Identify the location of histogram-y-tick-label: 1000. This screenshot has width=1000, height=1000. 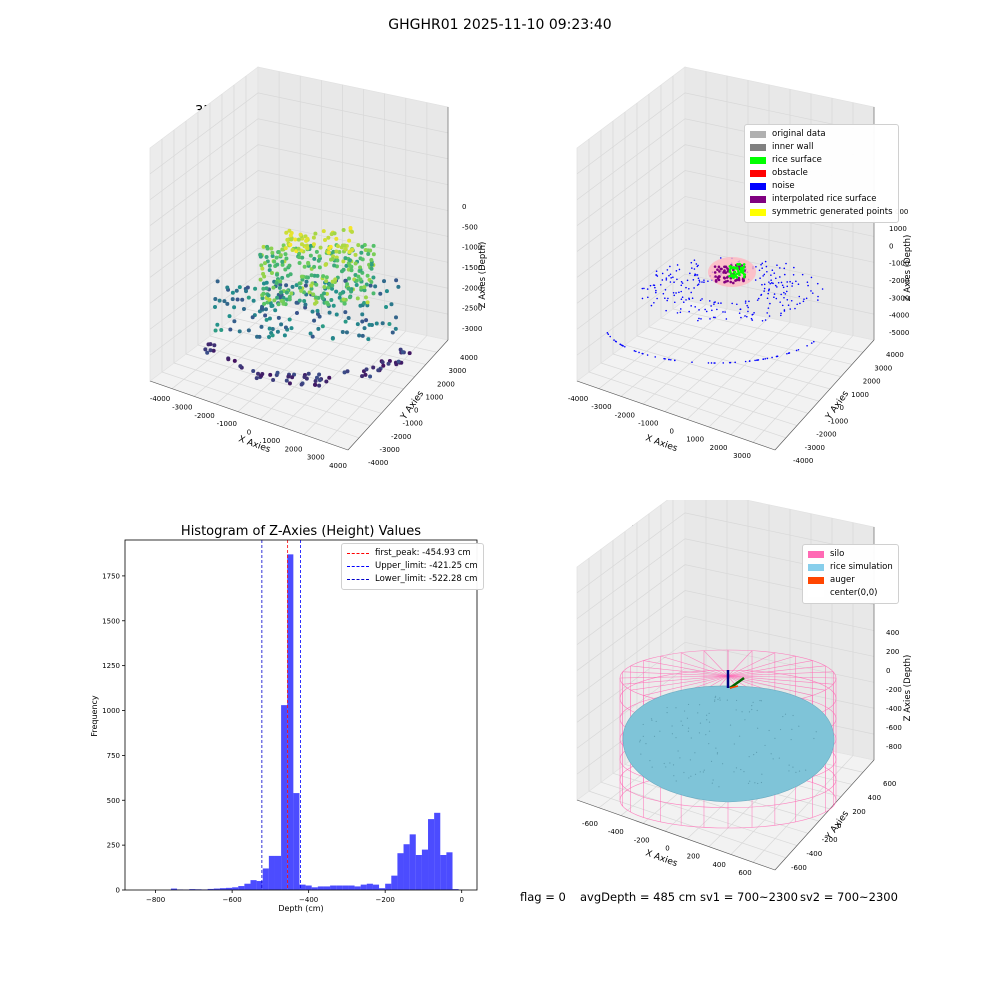
(111, 711).